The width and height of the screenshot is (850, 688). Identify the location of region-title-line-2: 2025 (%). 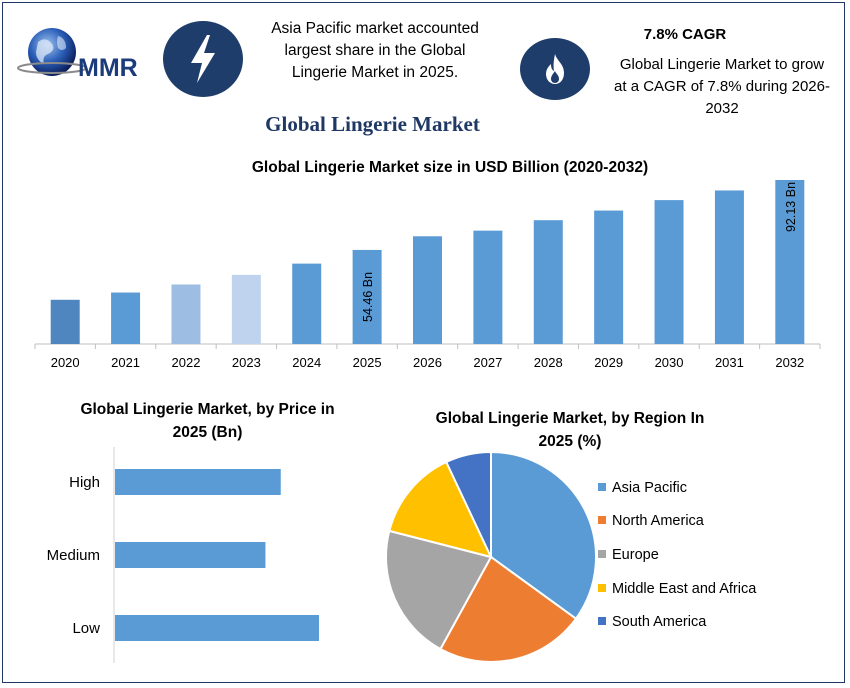
(570, 441).